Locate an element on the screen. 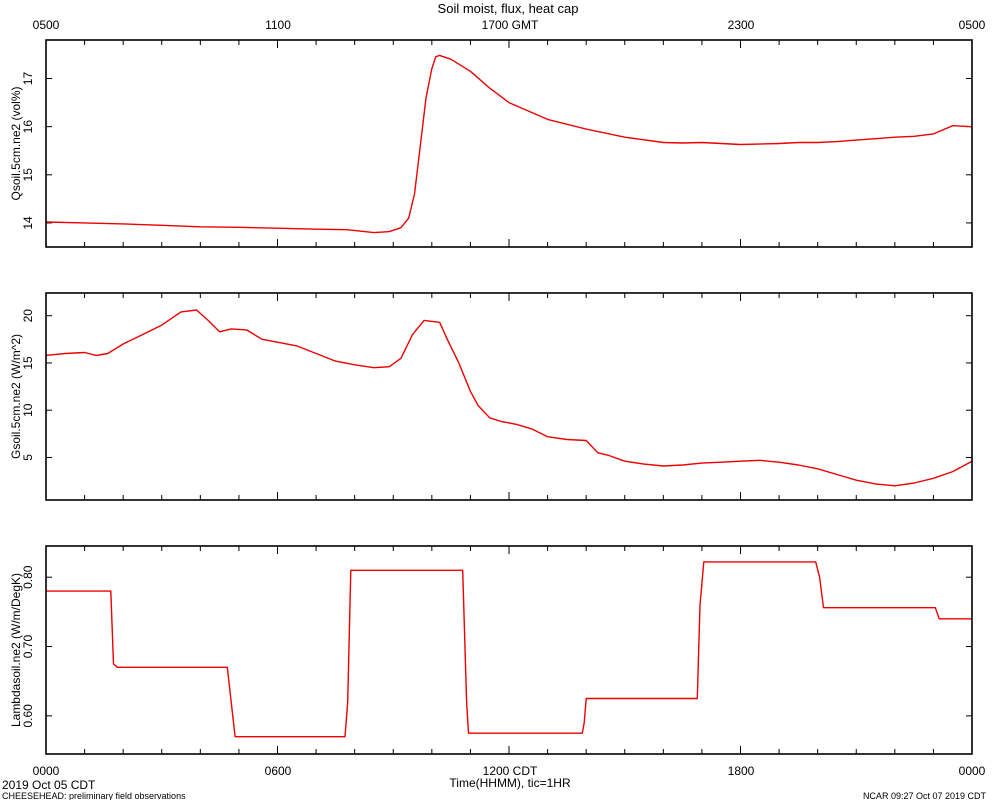  top-axis-labels: 0500 1100 1700 GMT 2300 0500 is located at coordinates (509, 25).